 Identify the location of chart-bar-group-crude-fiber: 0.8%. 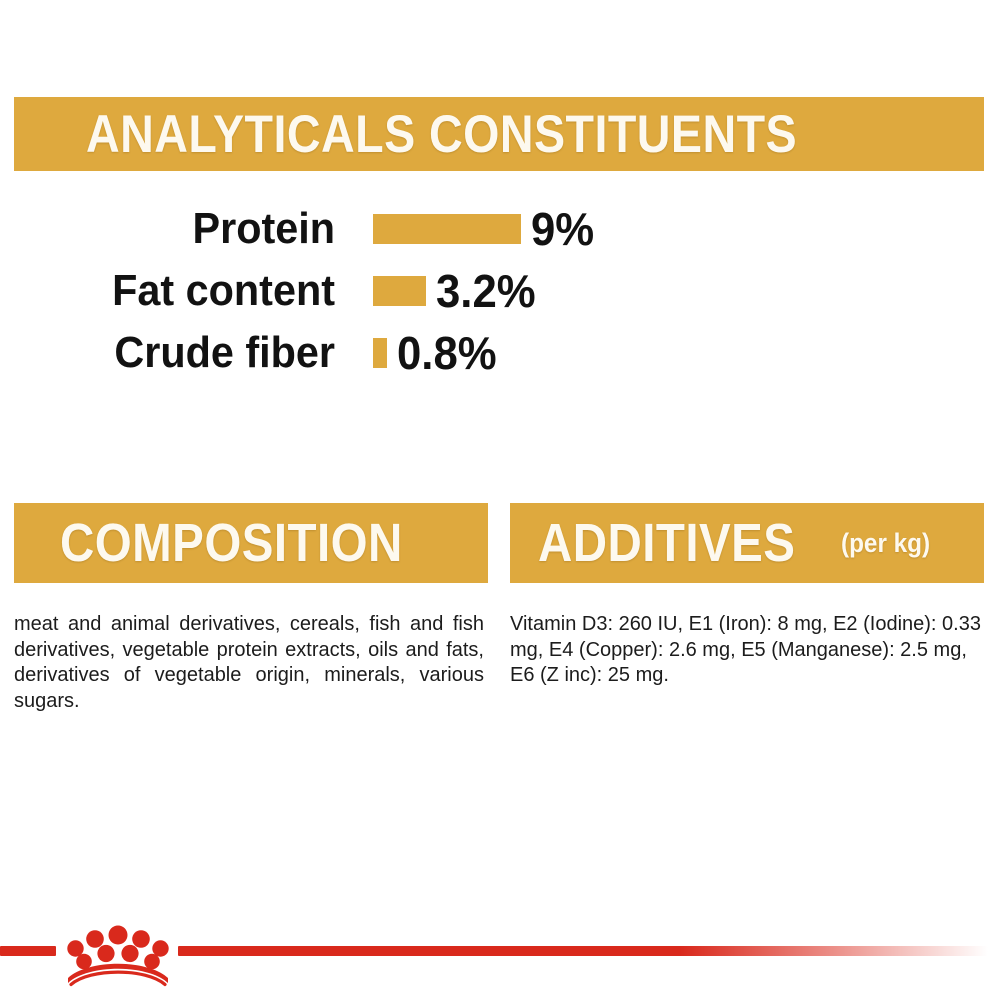
(437, 353).